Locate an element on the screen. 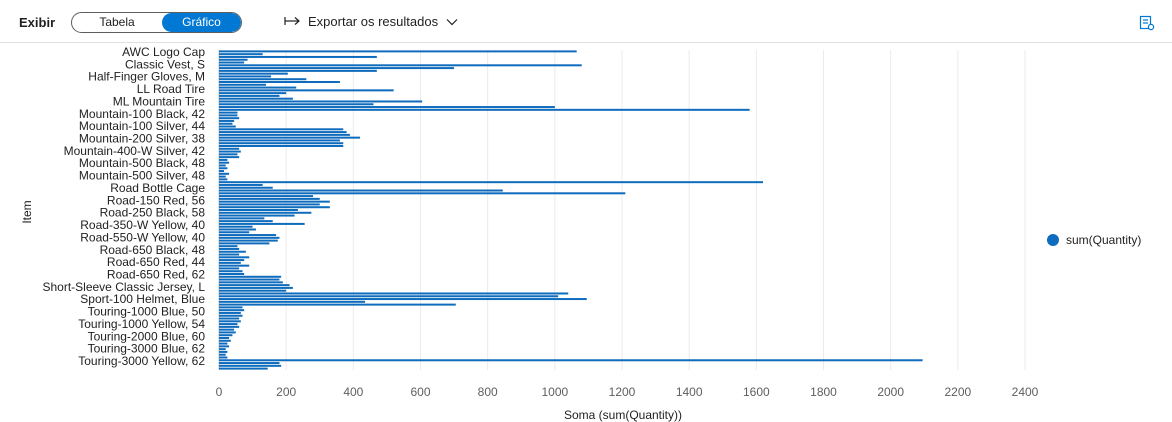 This screenshot has height=422, width=1172. export-results-button: Exportar os resultados is located at coordinates (371, 21).